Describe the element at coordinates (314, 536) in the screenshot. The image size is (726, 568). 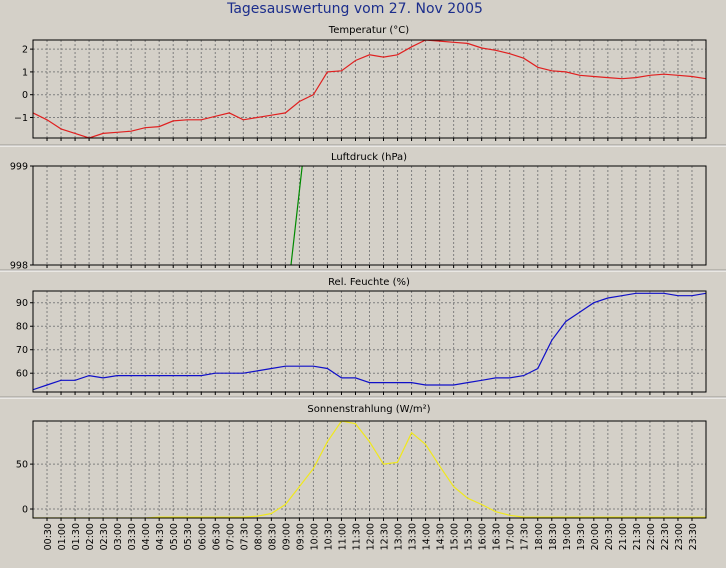
I see `x-tick-label: 10:00` at that location.